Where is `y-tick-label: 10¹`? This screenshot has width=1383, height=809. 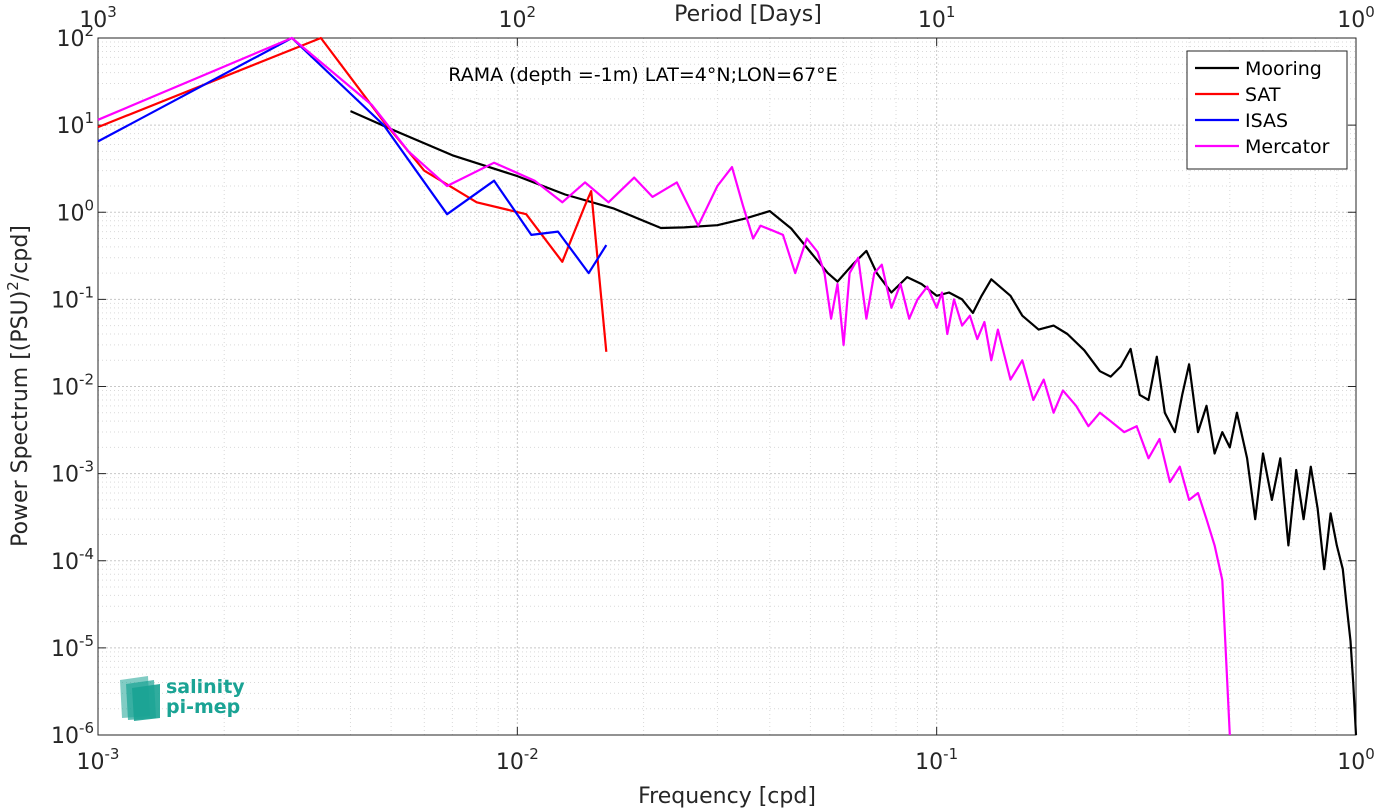
y-tick-label: 10¹ is located at coordinates (75, 124).